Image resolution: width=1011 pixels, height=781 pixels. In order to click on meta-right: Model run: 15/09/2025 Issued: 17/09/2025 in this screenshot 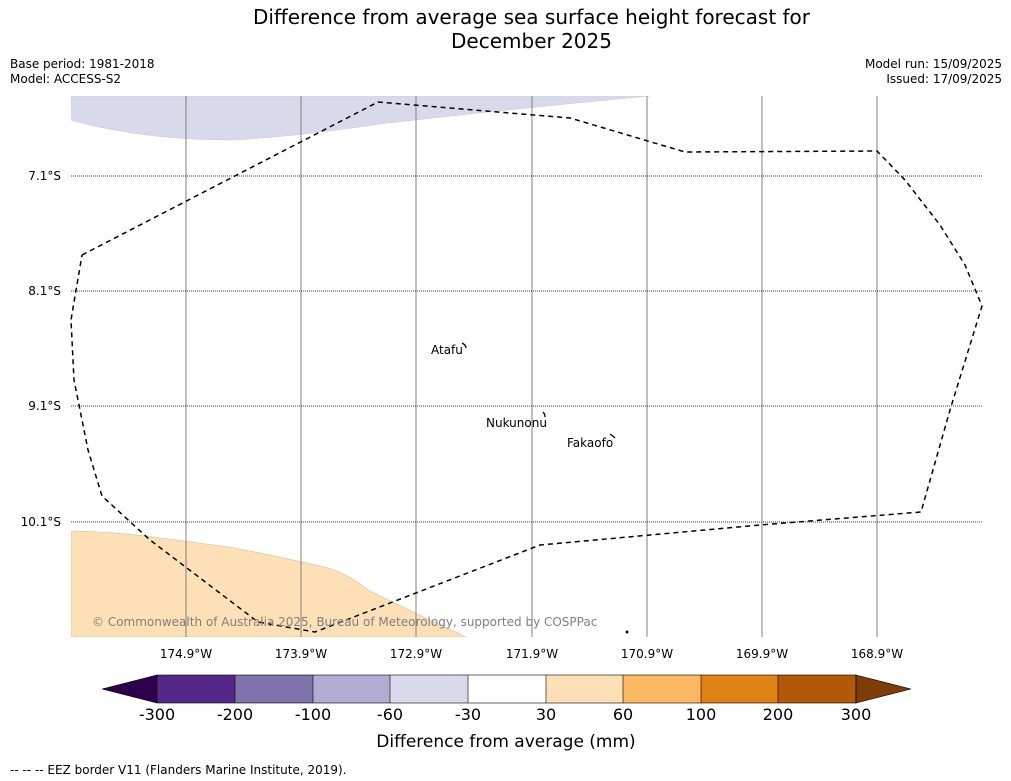, I will do `click(933, 72)`.